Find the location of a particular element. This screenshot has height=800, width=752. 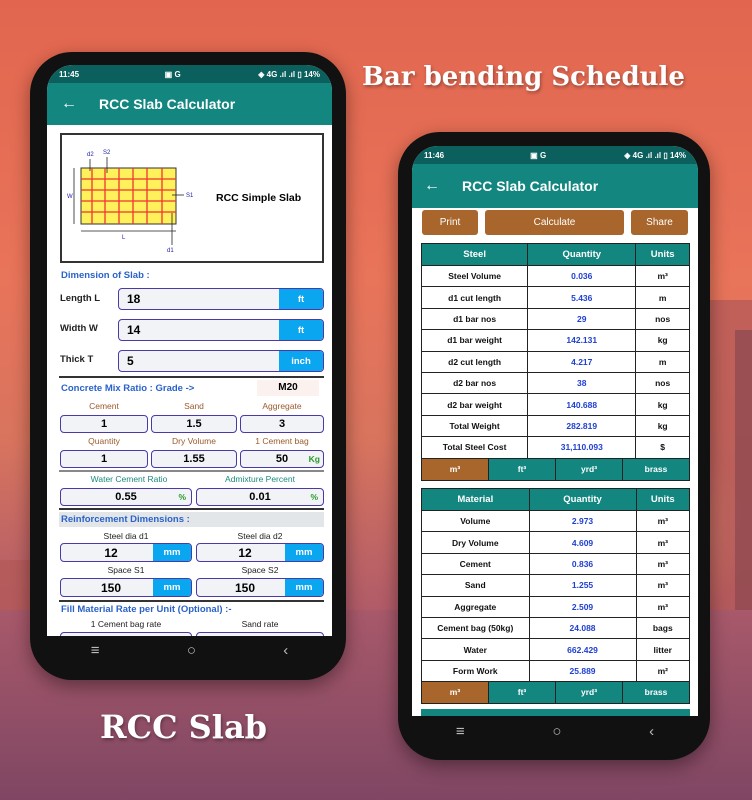

steel-dia-d1-value: 12 is located at coordinates (111, 552).